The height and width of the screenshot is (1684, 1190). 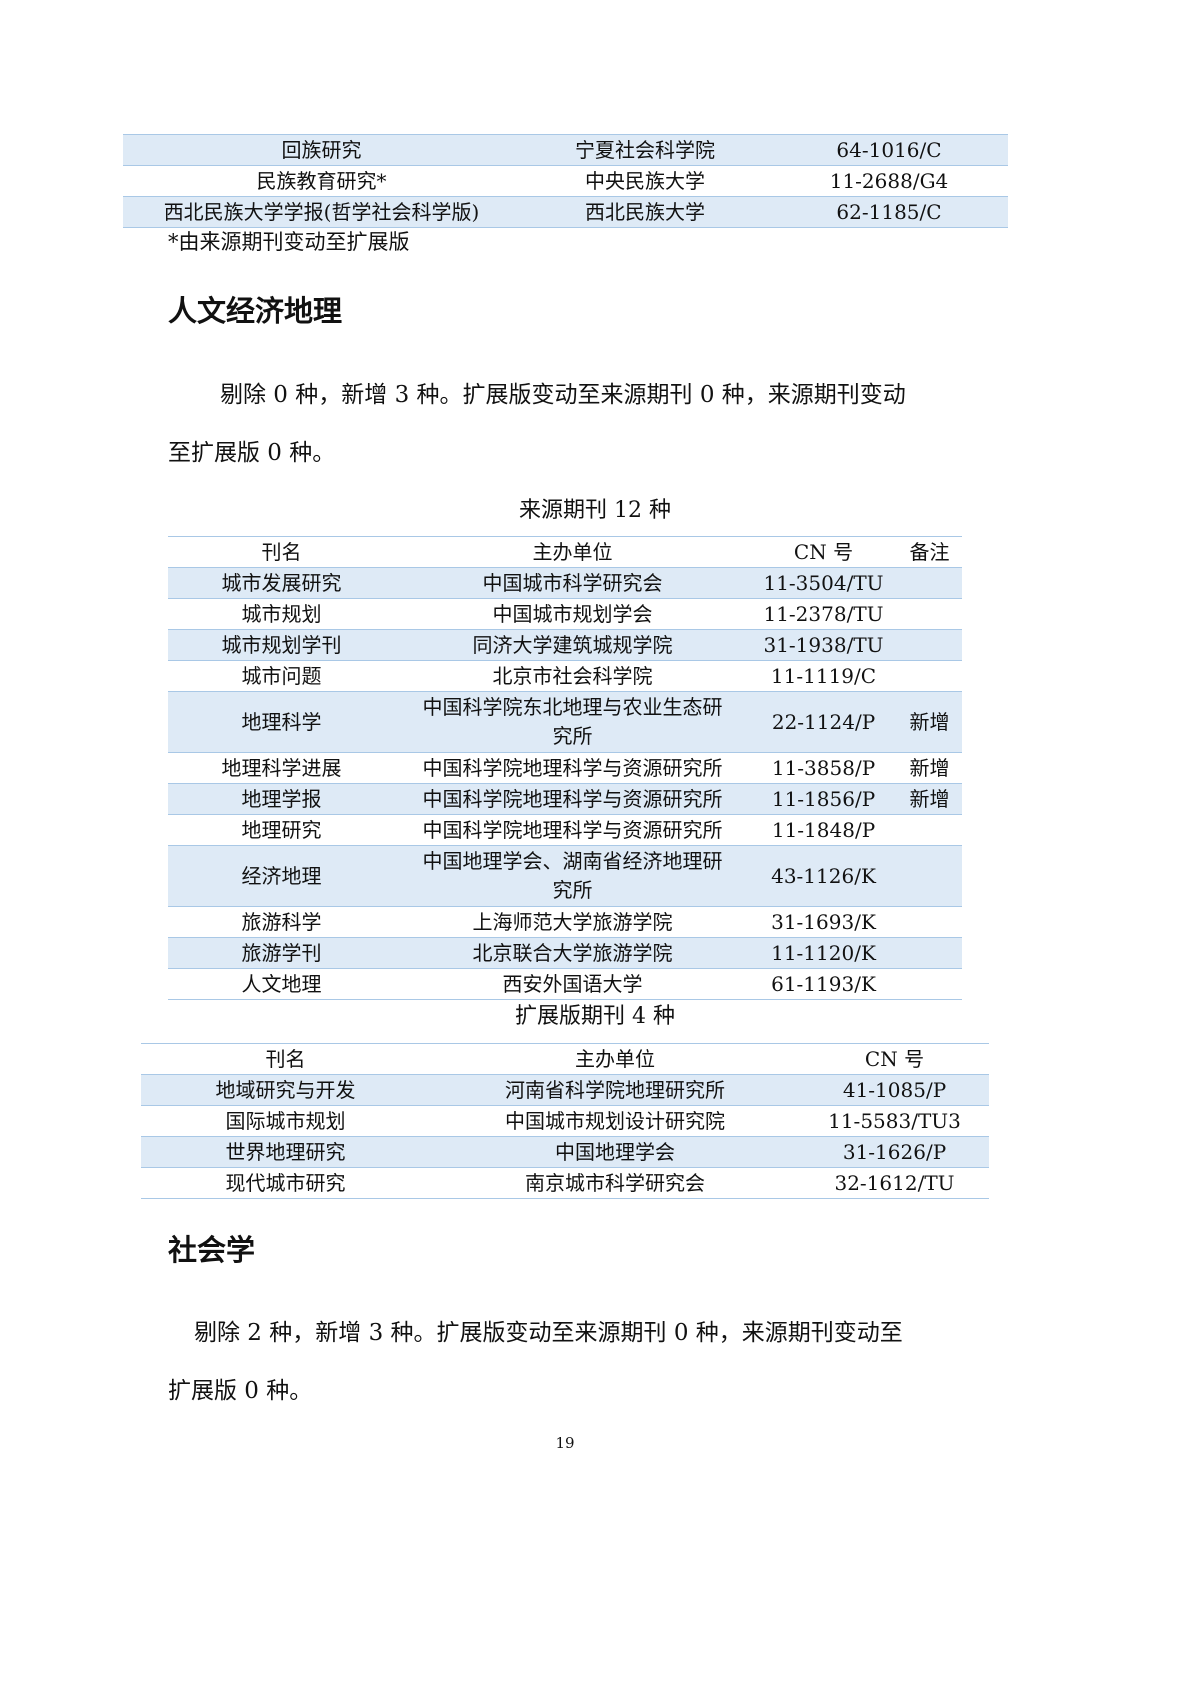 What do you see at coordinates (572, 645) in the screenshot?
I see `table-cell: 同济大学建筑城规学院` at bounding box center [572, 645].